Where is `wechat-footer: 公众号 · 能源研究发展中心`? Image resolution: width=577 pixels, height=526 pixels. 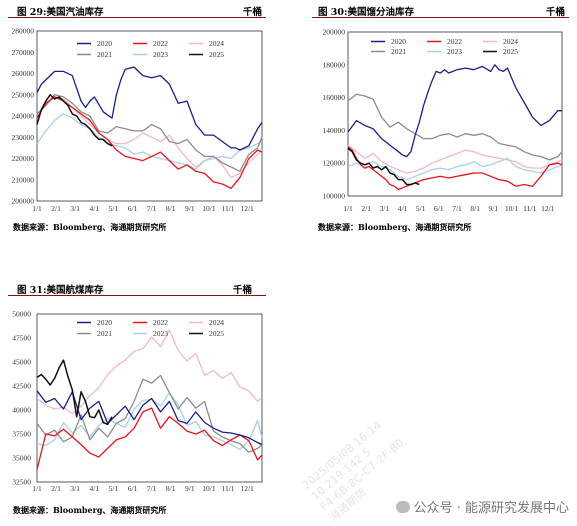 wechat-footer: 公众号 · 能源研究发展中心 is located at coordinates (482, 506).